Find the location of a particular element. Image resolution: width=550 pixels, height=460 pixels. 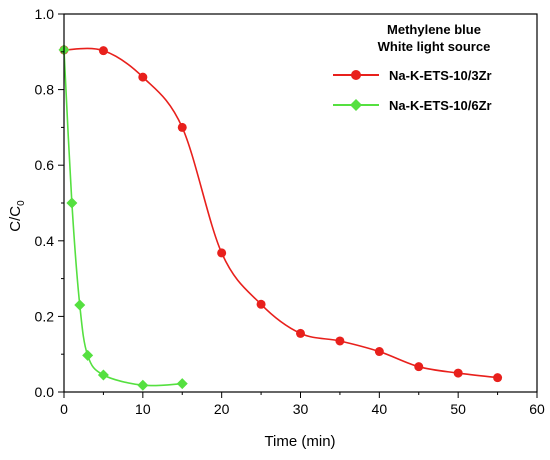

x-axis-title: Time (min) is located at coordinates (299, 441).